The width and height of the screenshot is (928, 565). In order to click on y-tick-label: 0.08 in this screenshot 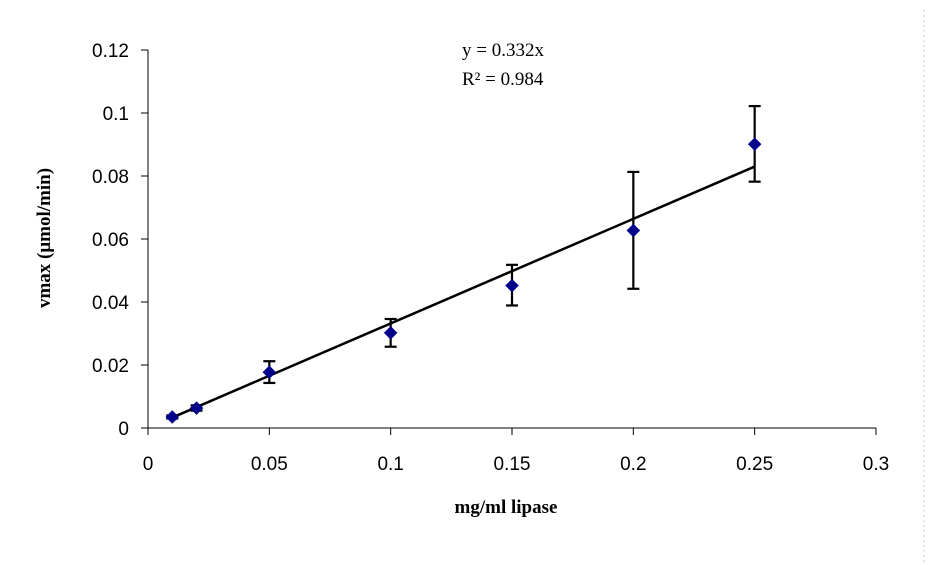, I will do `click(110, 177)`.